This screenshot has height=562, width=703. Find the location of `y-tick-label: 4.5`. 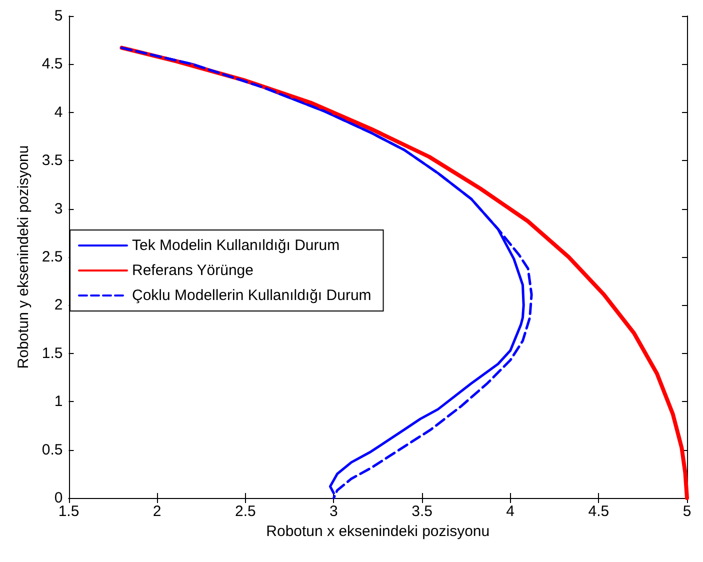

y-tick-label: 4.5 is located at coordinates (52, 64).